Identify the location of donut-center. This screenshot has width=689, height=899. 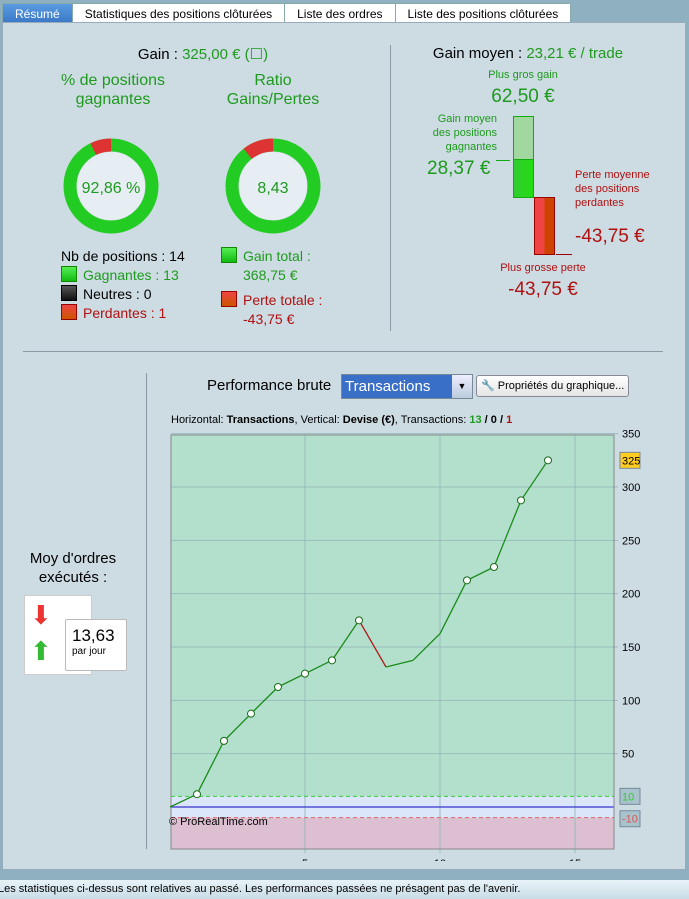
(273, 186).